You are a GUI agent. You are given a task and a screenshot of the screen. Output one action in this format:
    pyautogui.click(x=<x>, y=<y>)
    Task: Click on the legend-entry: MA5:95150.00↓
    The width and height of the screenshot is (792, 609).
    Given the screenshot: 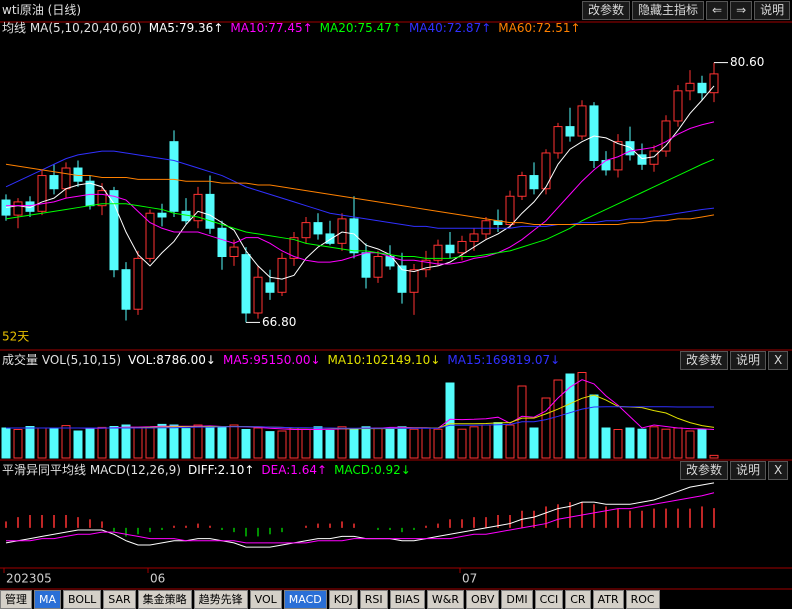 What is the action you would take?
    pyautogui.click(x=271, y=360)
    